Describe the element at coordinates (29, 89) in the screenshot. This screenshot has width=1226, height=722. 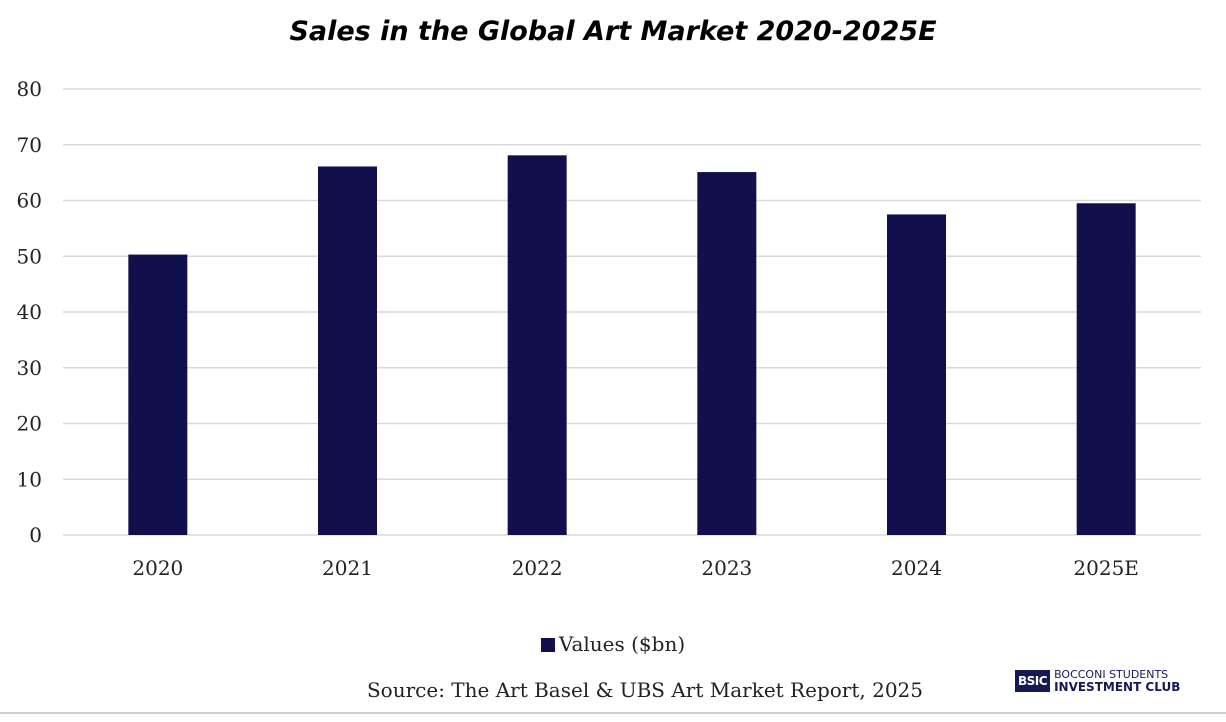
I see `y-tick-label: 80` at that location.